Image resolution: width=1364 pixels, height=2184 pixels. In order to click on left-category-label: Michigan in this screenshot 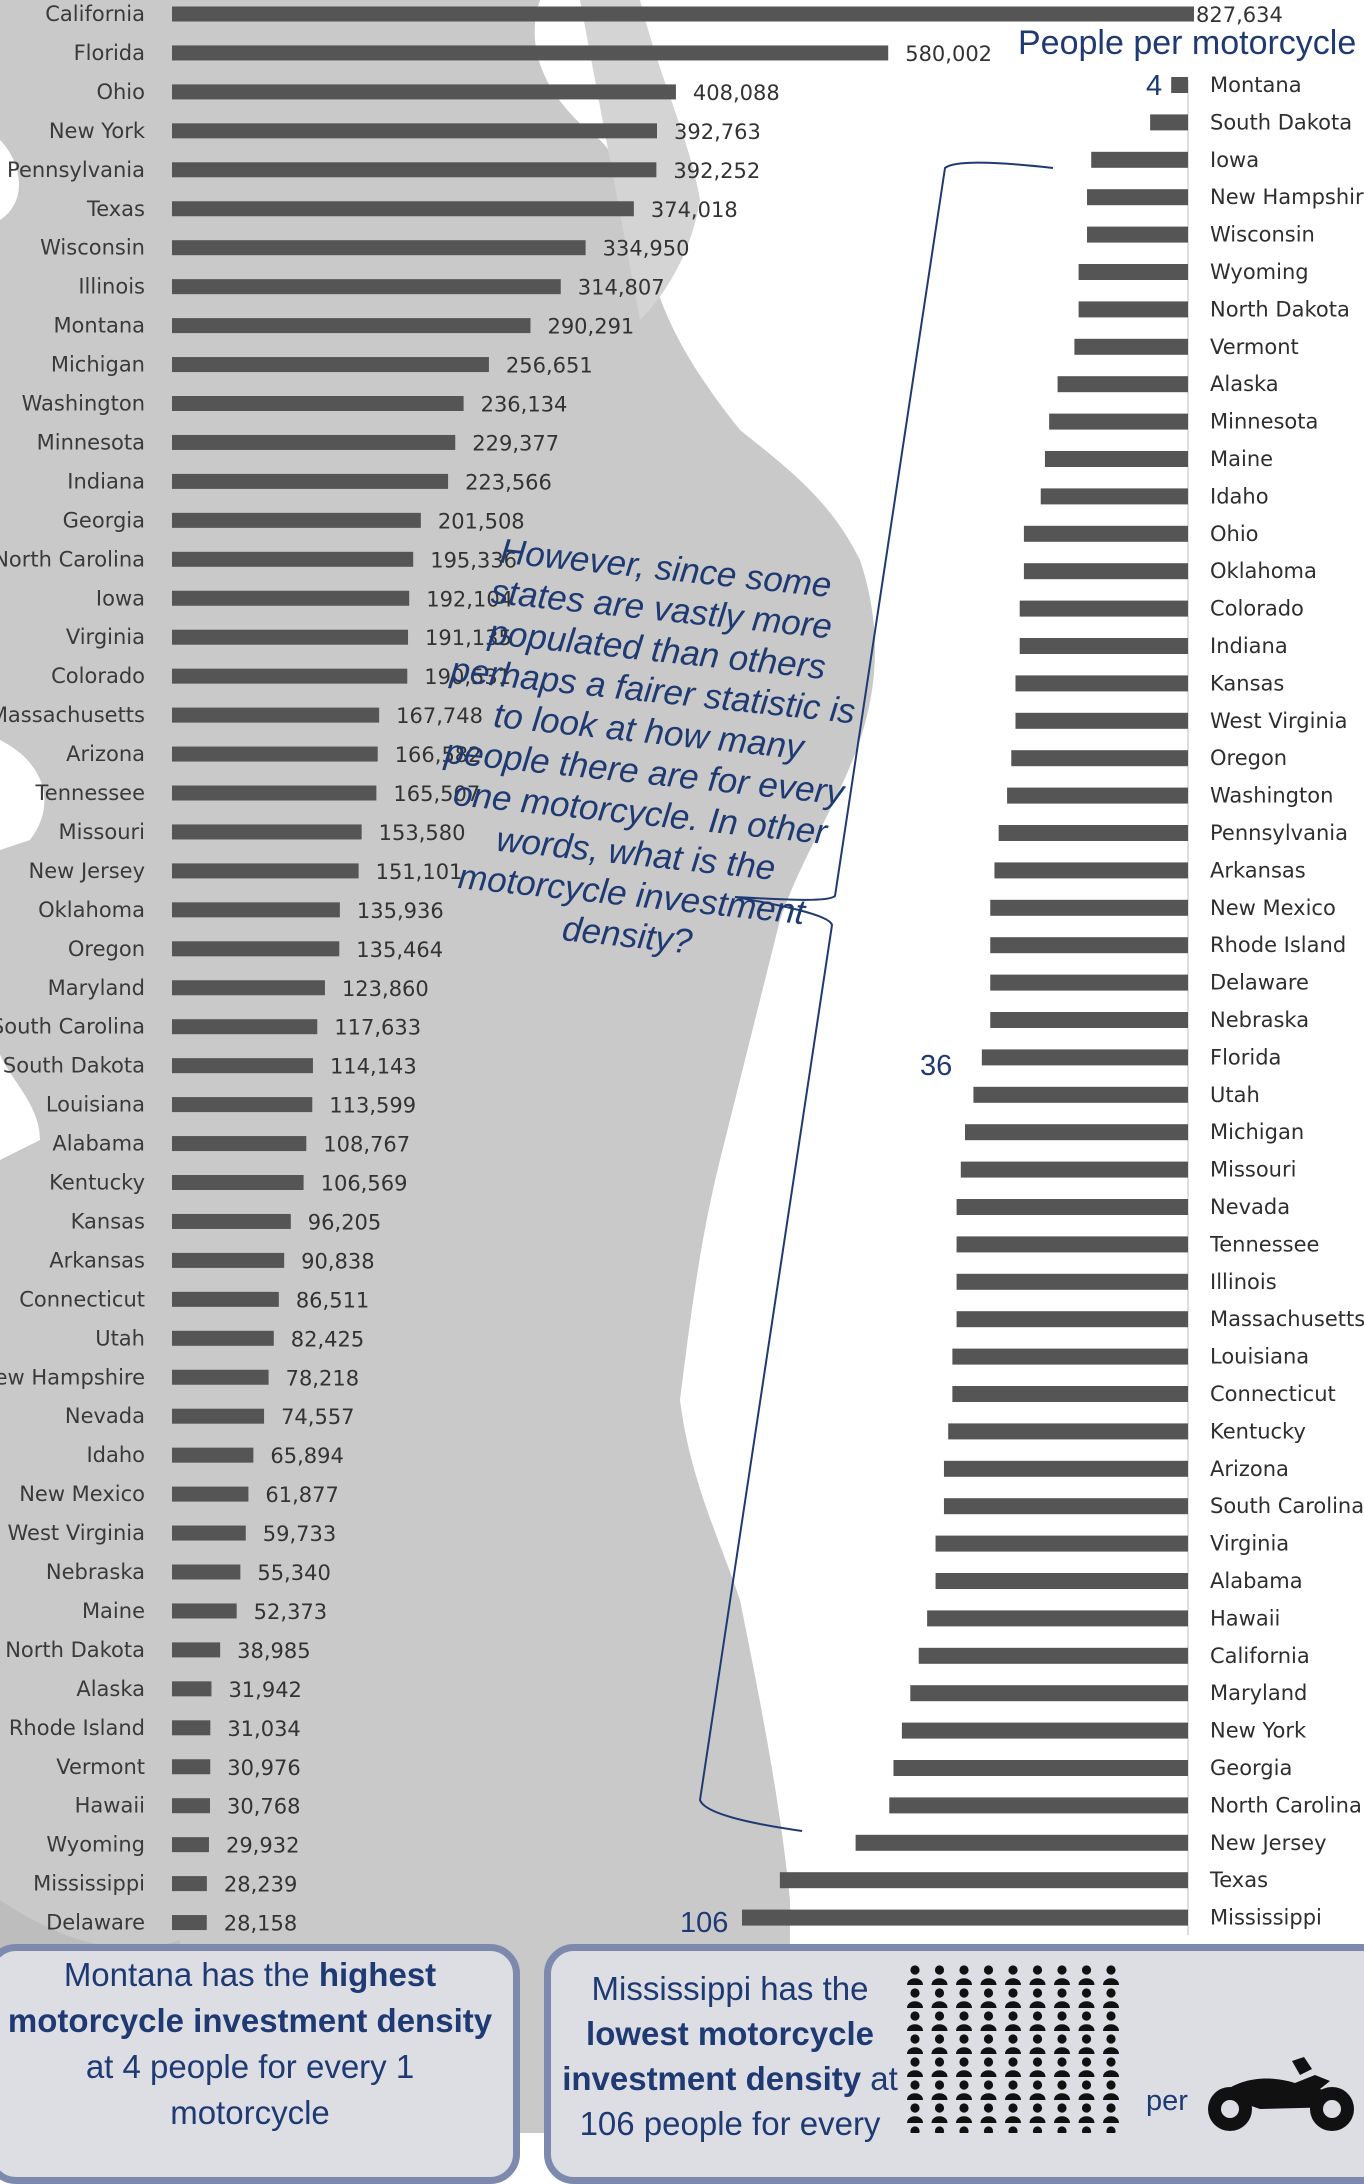, I will do `click(98, 365)`.